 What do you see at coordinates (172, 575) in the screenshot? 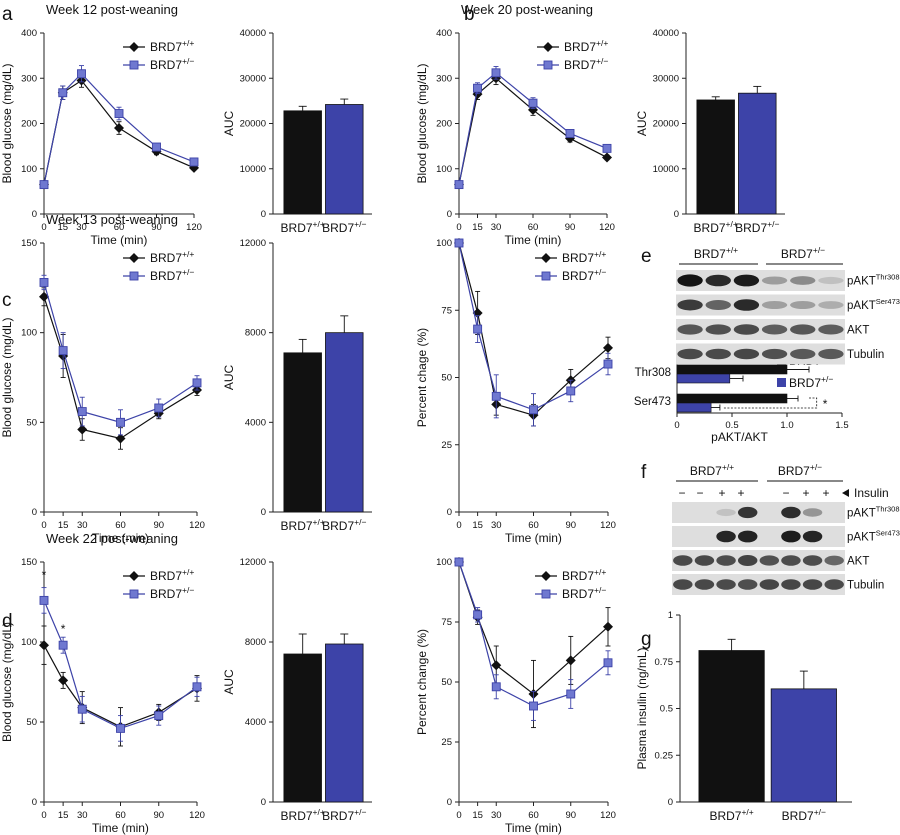
I see `d_line-legend-label: BRD7+/+` at bounding box center [172, 575].